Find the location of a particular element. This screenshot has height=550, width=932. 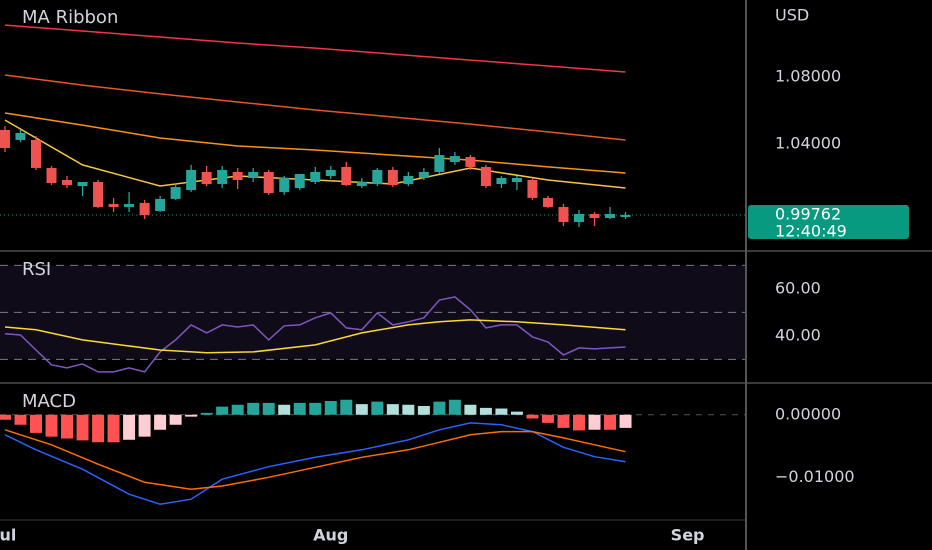

last-price-label: 0.99762 is located at coordinates (808, 213).